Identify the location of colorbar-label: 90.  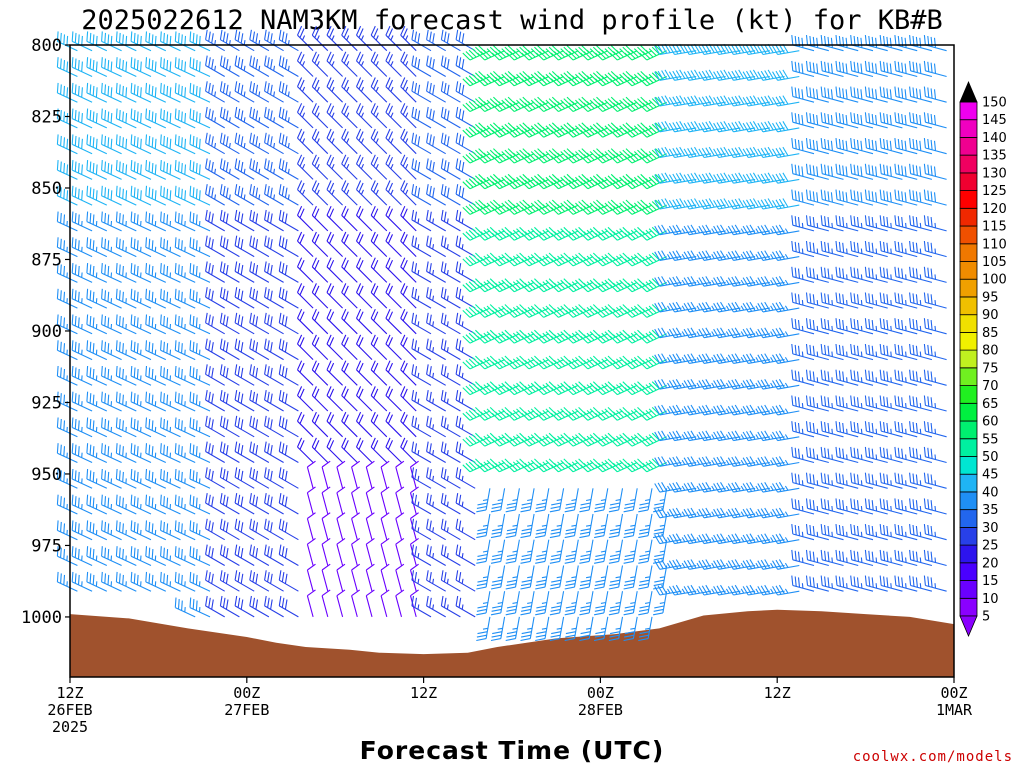
(990, 315).